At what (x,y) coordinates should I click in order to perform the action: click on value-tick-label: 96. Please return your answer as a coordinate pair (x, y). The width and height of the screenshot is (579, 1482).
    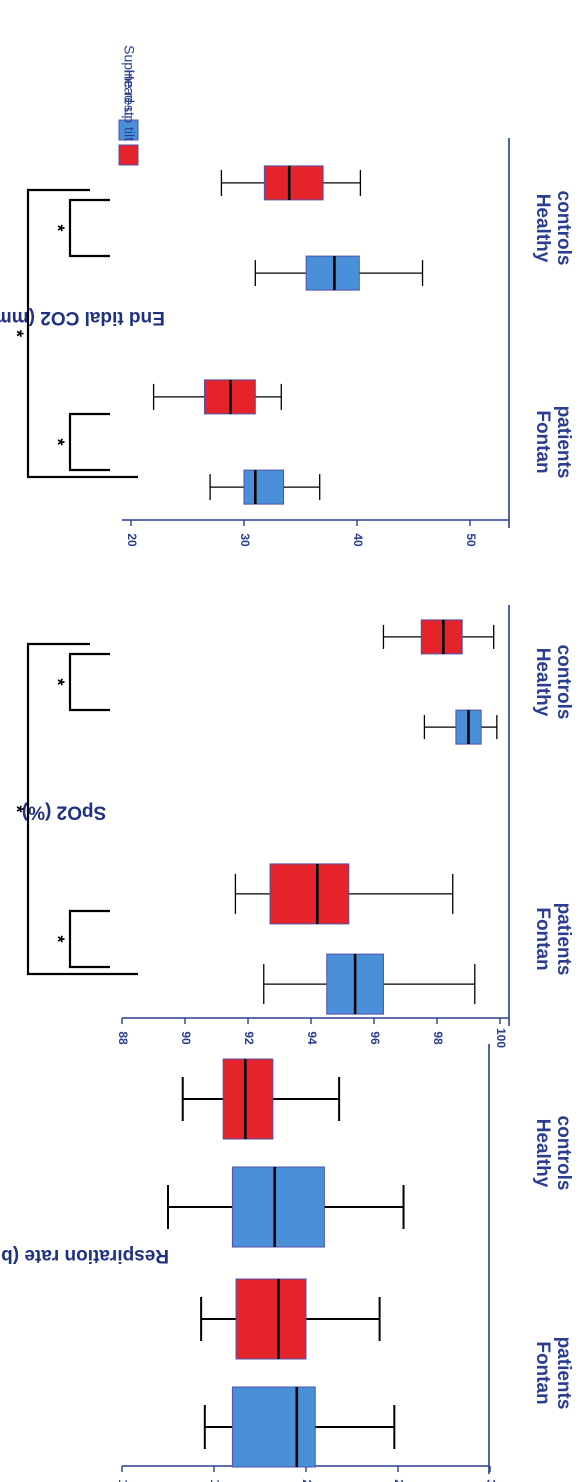
    Looking at the image, I should click on (375, 1038).